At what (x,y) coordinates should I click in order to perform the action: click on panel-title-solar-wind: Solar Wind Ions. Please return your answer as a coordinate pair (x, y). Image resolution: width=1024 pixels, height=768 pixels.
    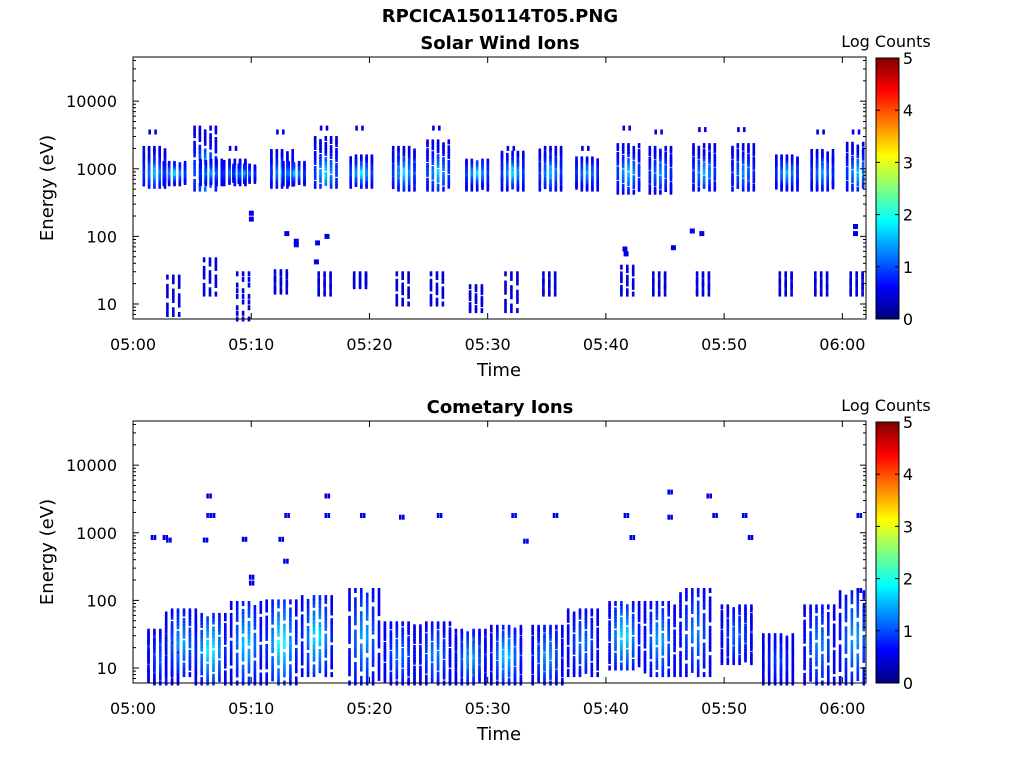
    Looking at the image, I should click on (499, 43).